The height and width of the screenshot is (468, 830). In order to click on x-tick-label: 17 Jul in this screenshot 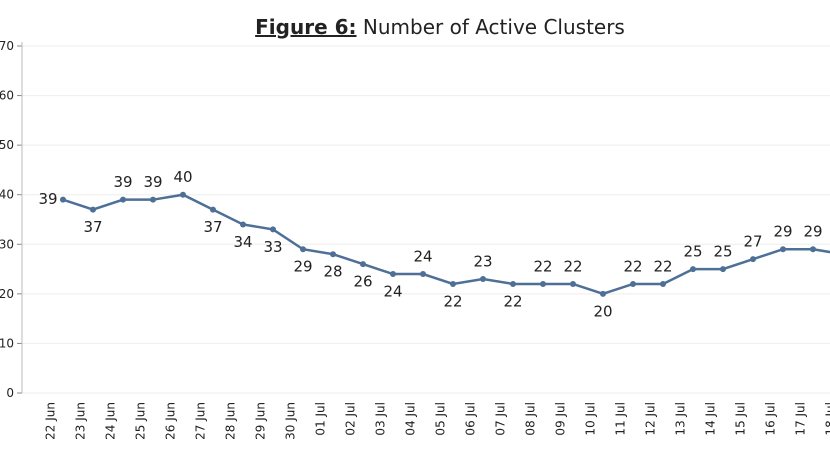, I will do `click(801, 419)`.